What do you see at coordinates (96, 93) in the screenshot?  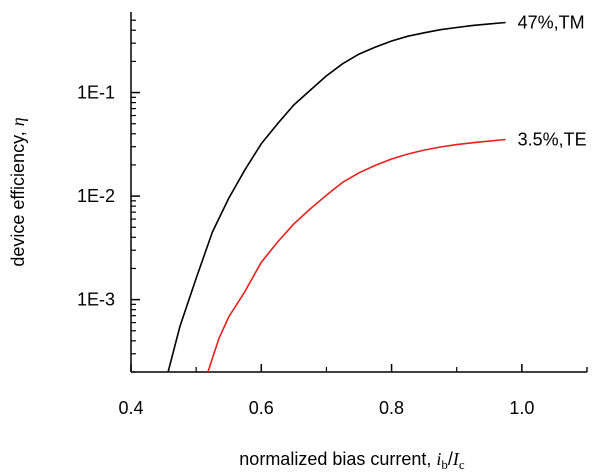 I see `y-tick-label: 1E-1` at bounding box center [96, 93].